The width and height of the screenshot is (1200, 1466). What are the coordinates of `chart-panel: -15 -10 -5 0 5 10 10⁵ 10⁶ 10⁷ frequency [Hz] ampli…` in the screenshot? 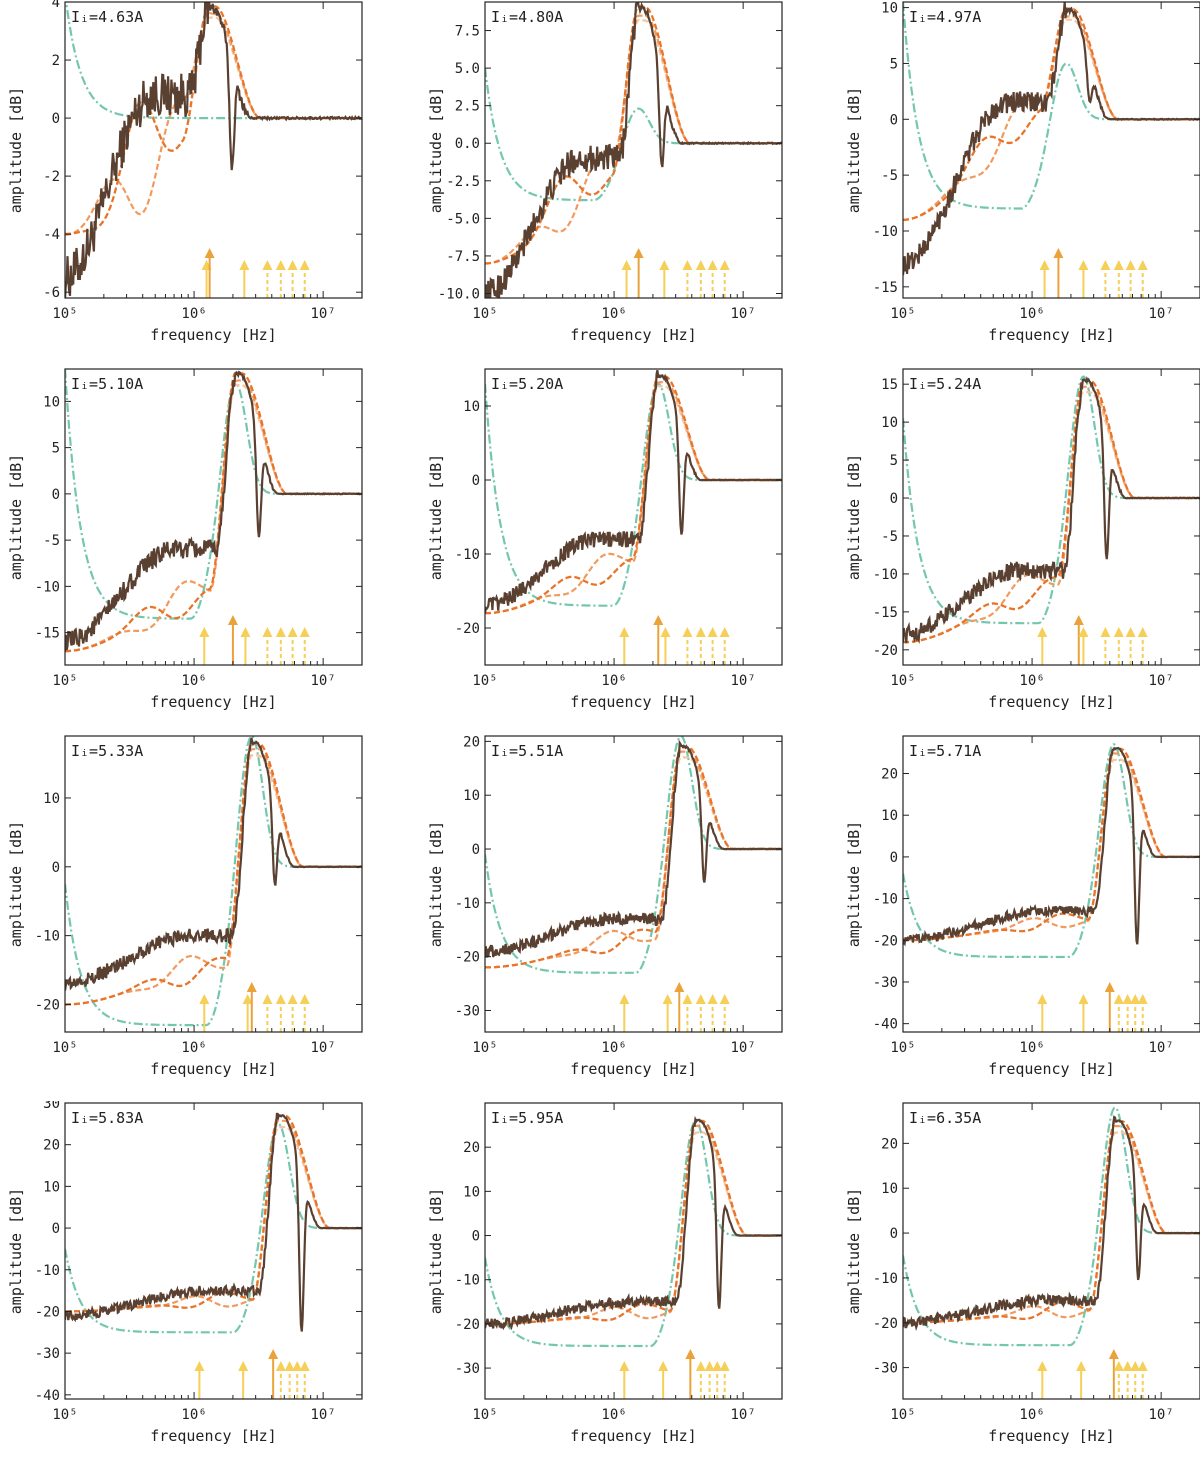 It's located at (1021, 182).